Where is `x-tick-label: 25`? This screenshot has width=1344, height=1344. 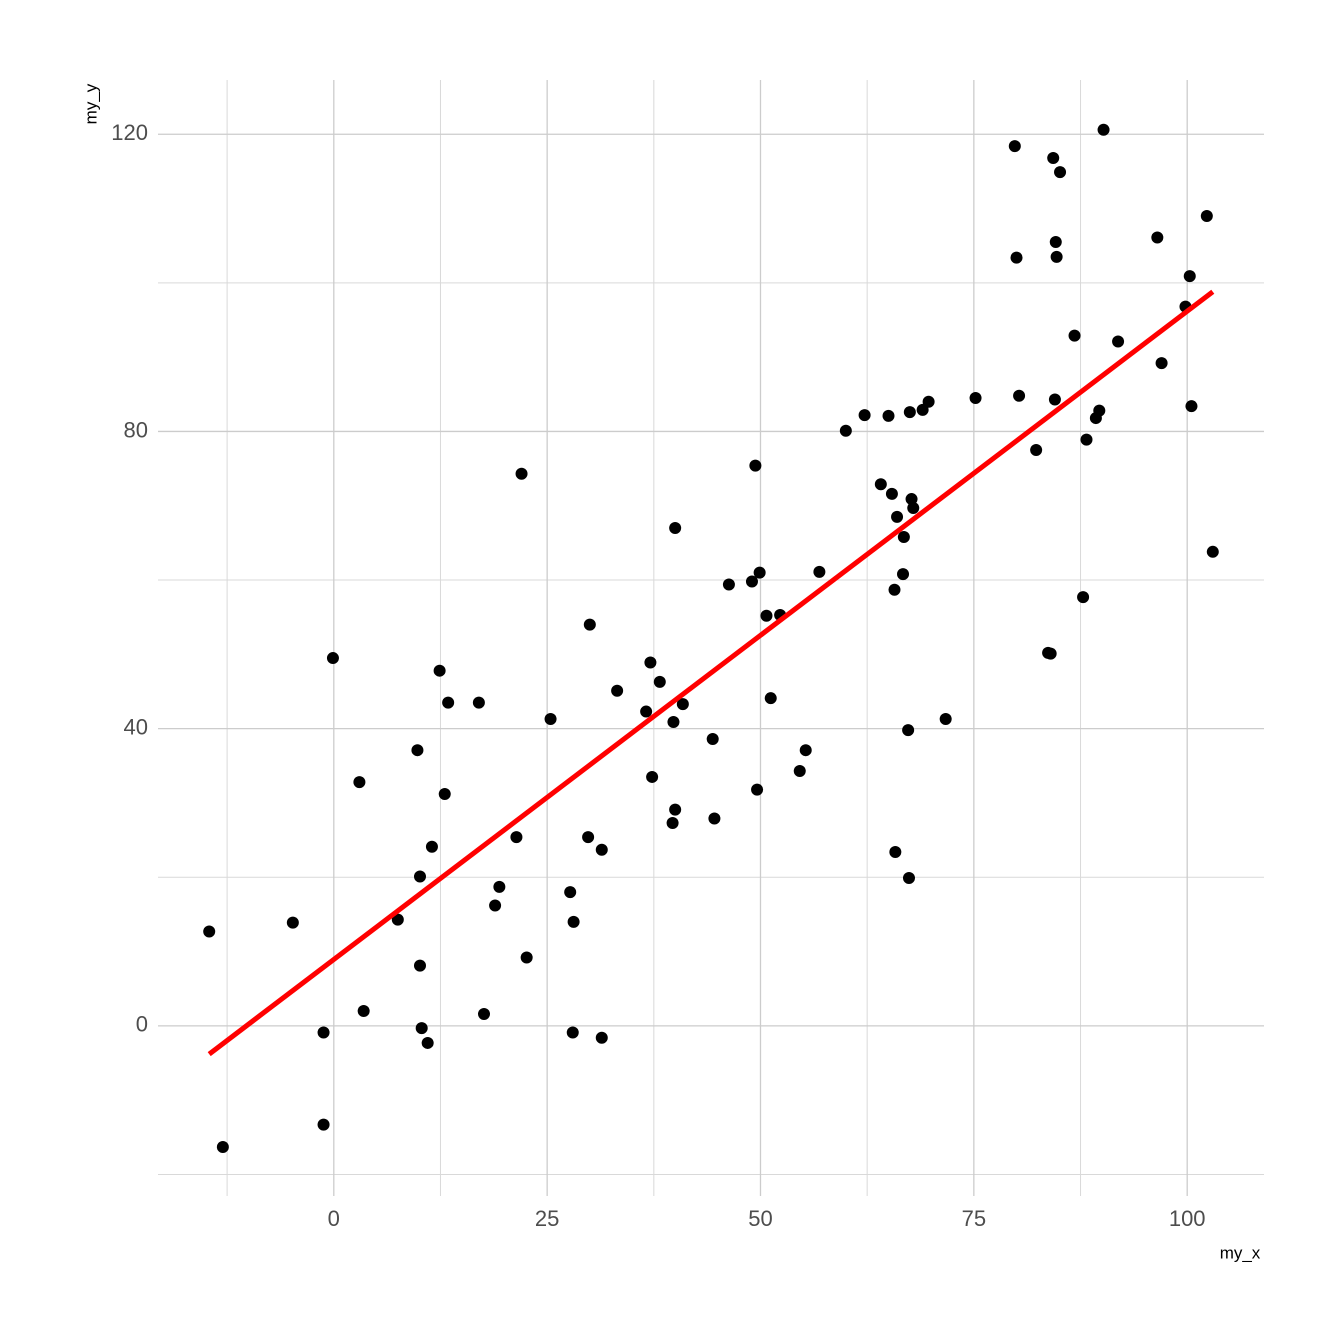 x-tick-label: 25 is located at coordinates (547, 1218).